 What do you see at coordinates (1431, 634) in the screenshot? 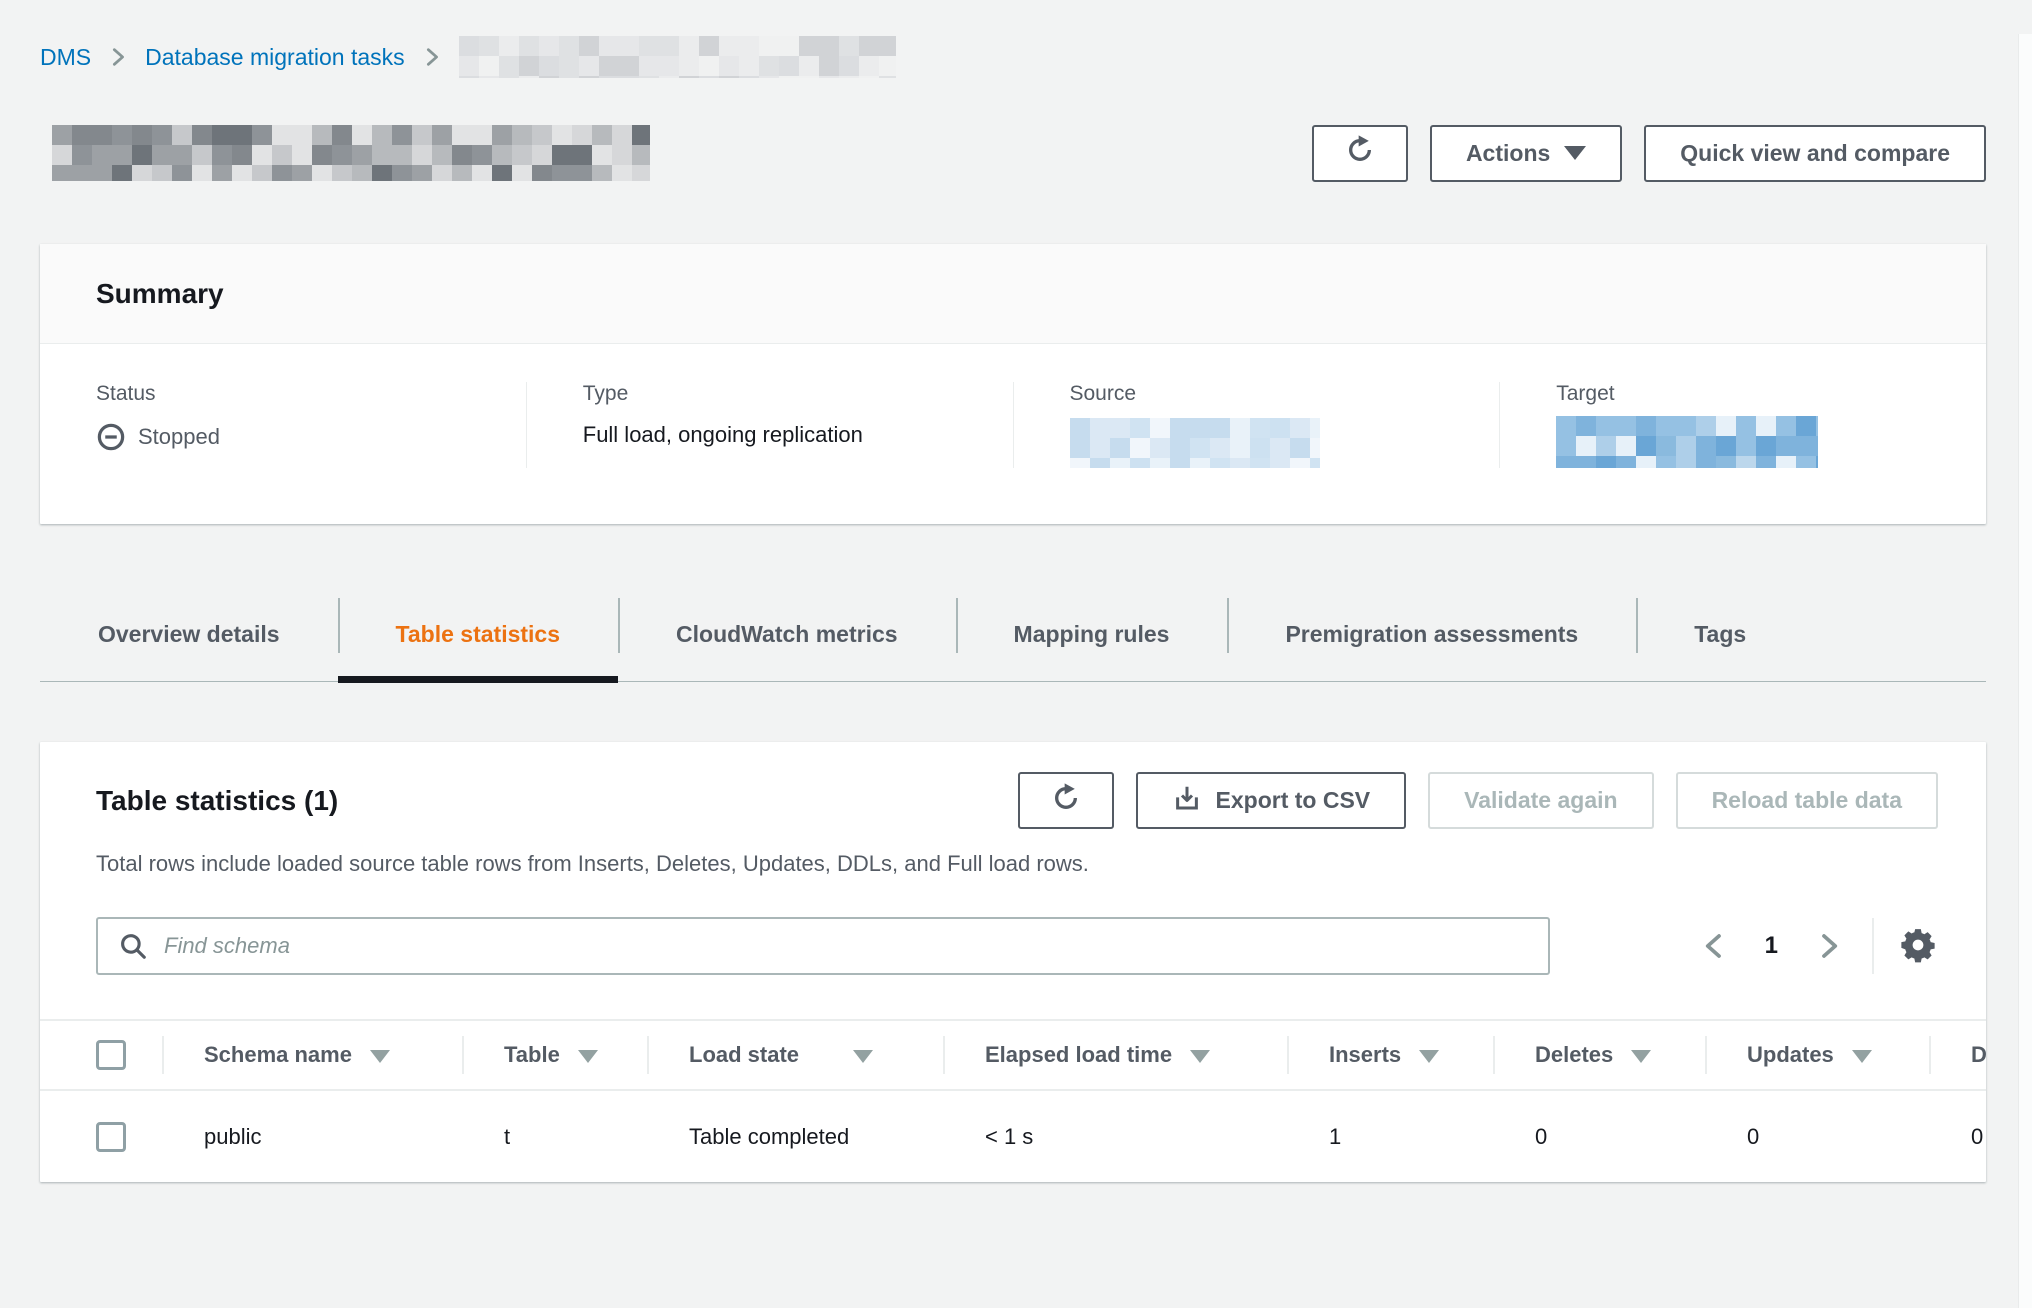
I see `tab-premigration-assessments: Premigration assessments` at bounding box center [1431, 634].